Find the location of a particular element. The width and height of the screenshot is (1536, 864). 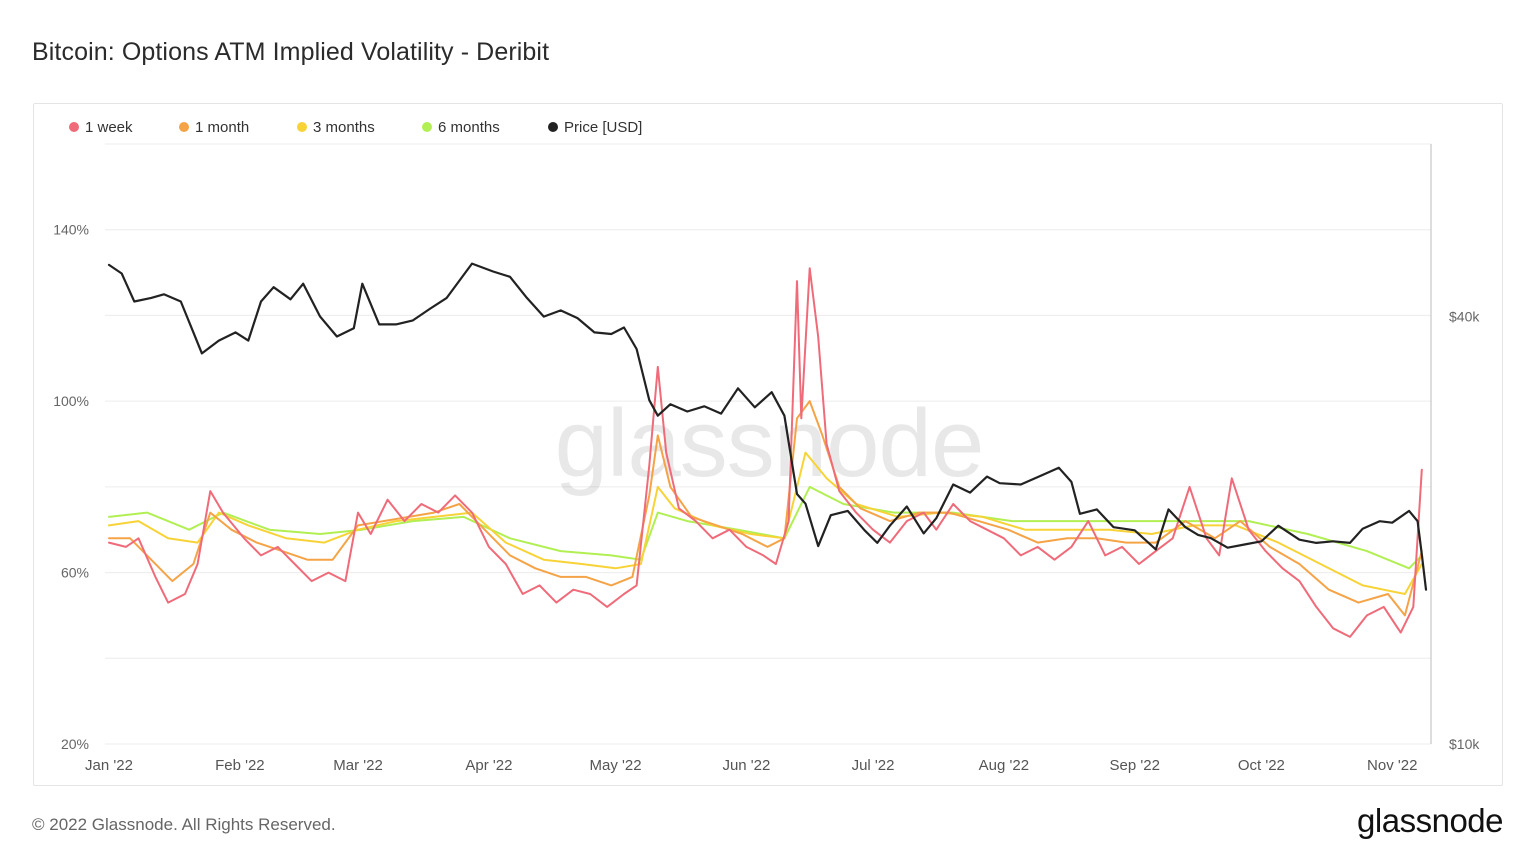

x-tick-label: Mar '22 is located at coordinates (358, 765).